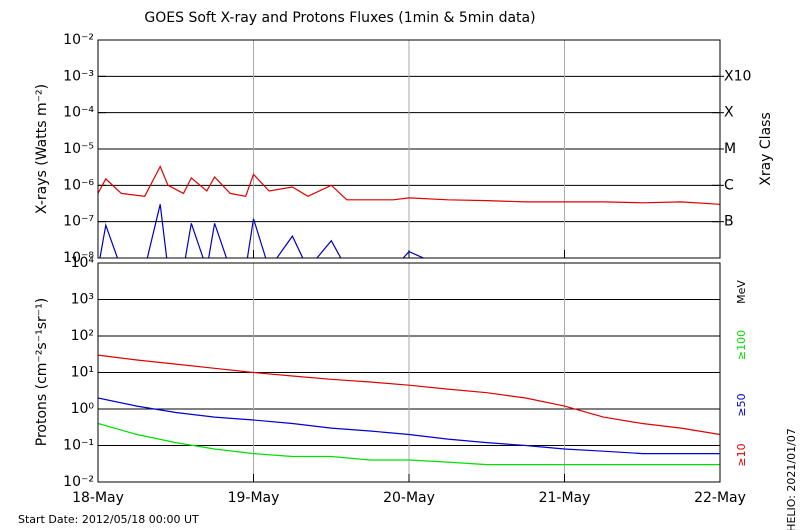 The height and width of the screenshot is (530, 800). What do you see at coordinates (737, 76) in the screenshot?
I see `y2-tick-label: X10` at bounding box center [737, 76].